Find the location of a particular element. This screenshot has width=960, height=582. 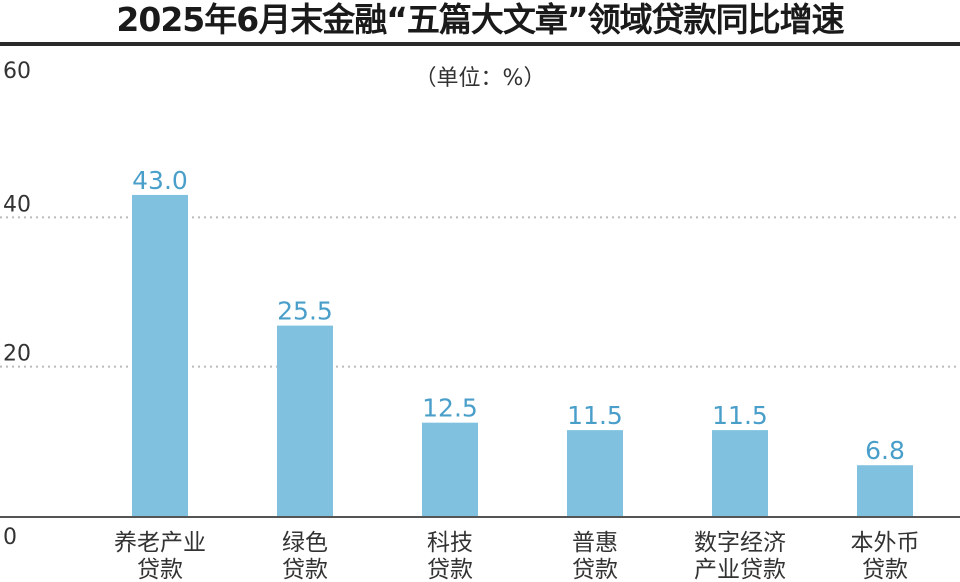

category-label-4-line-0: 数字经济 is located at coordinates (740, 543).